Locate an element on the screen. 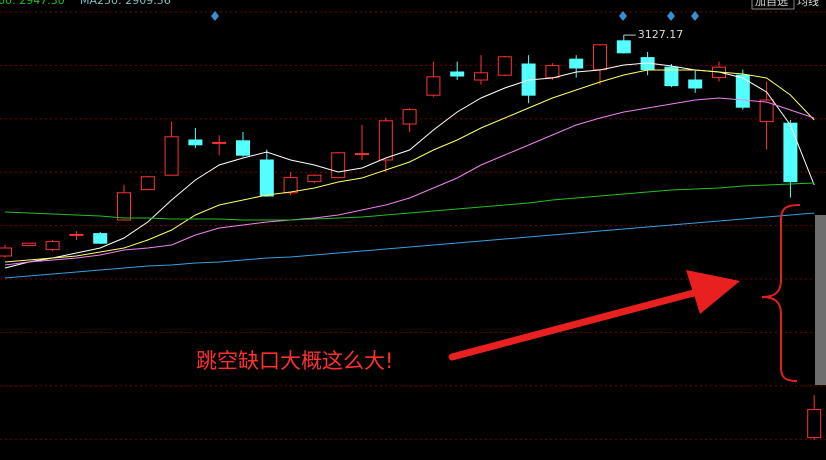 This screenshot has height=460, width=826. arrow is located at coordinates (578, 323).